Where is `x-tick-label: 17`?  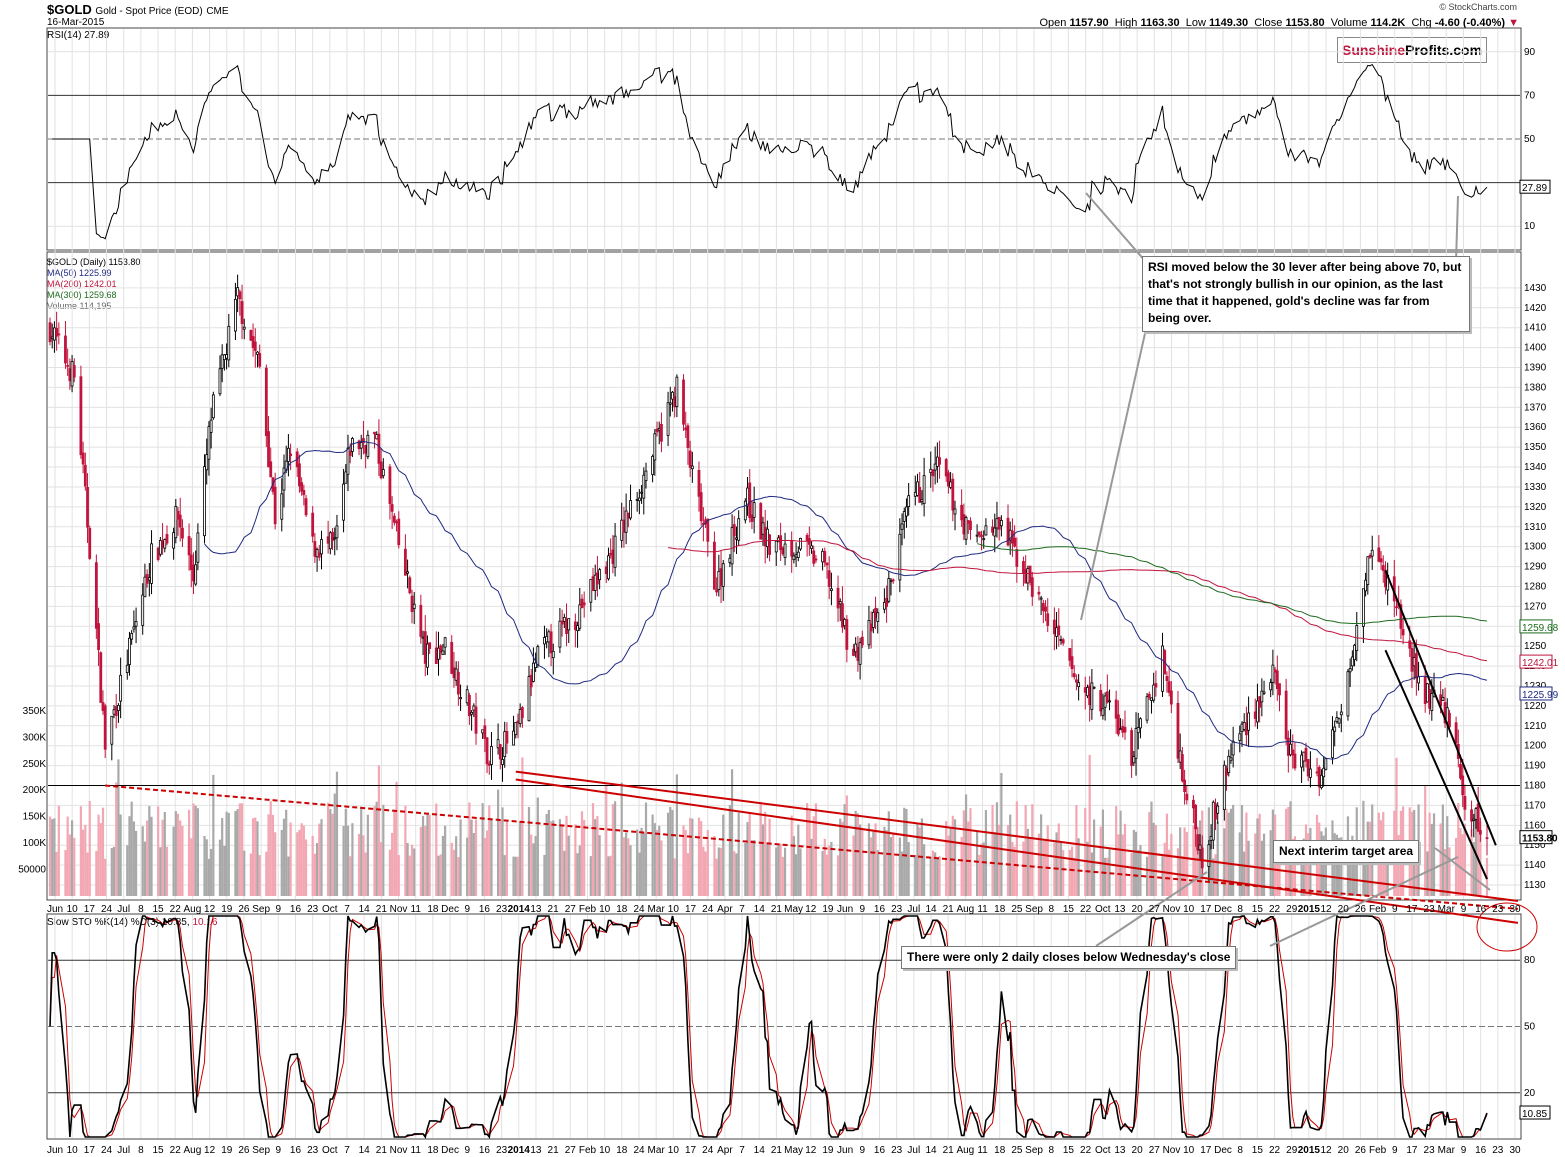 x-tick-label: 17 is located at coordinates (1412, 909).